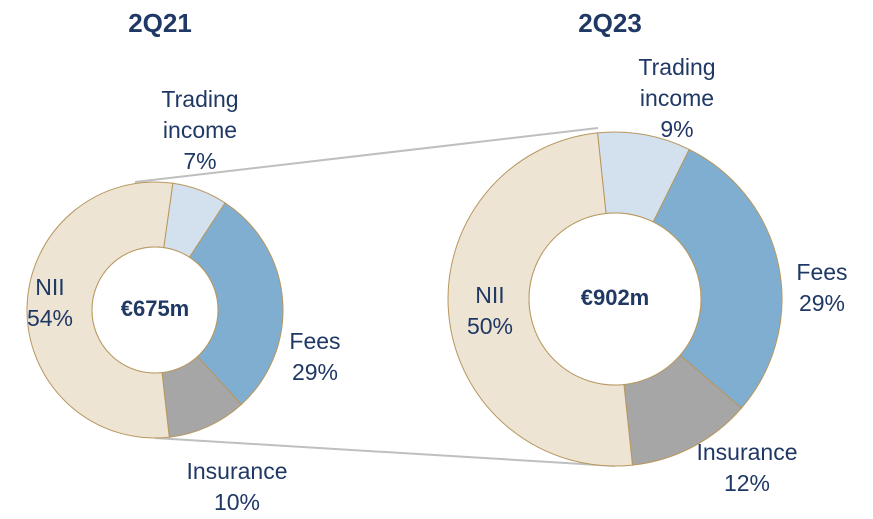 This screenshot has height=519, width=873. I want to click on value-label: 10%, so click(237, 502).